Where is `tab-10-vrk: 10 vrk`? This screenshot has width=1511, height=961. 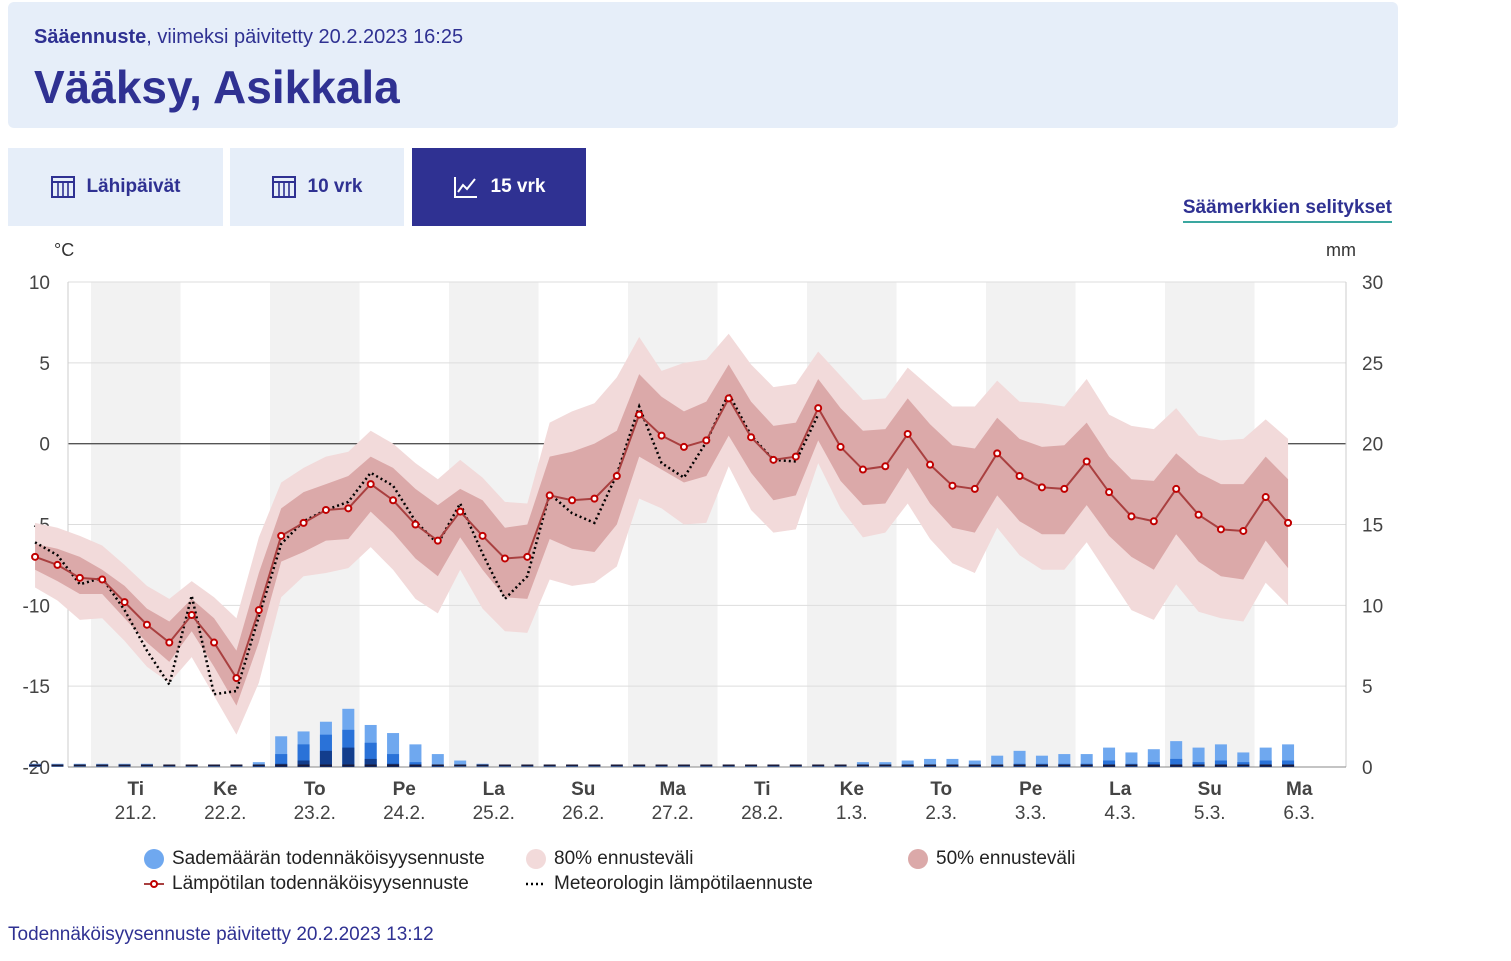
tab-10-vrk: 10 vrk is located at coordinates (317, 187).